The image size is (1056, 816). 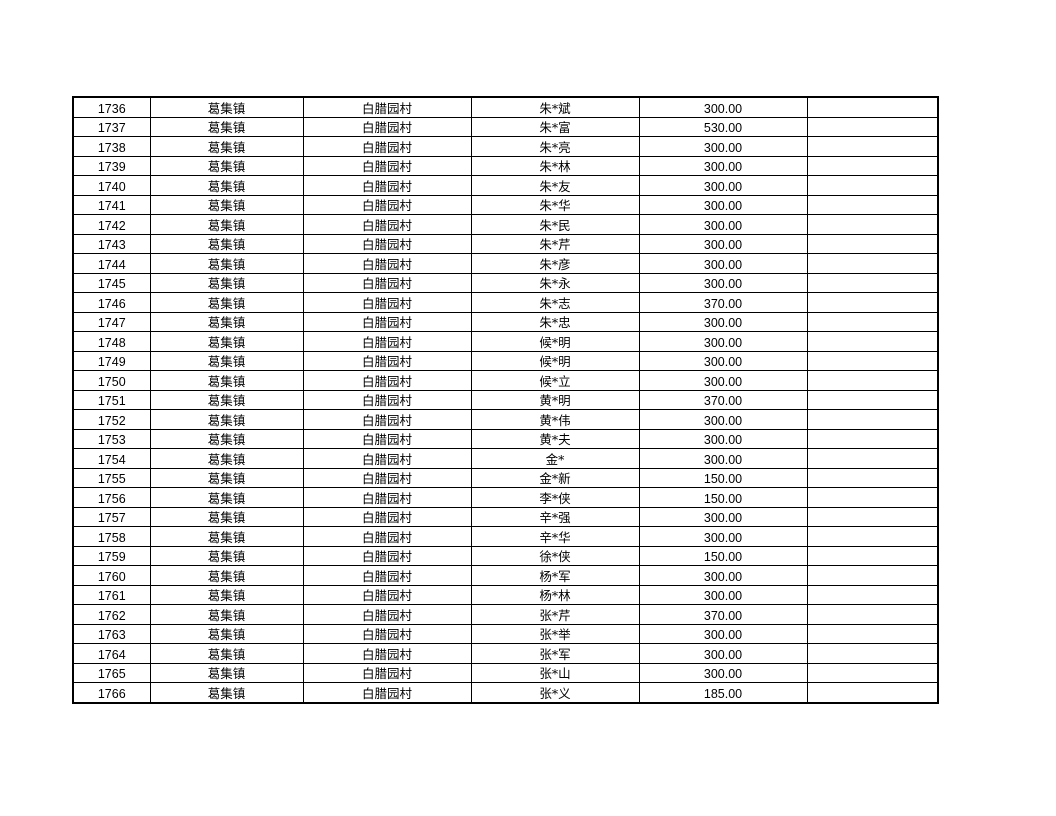 I want to click on table-row: 1763 葛集镇 白腊园村 张*举 300.00, so click(x=505, y=633).